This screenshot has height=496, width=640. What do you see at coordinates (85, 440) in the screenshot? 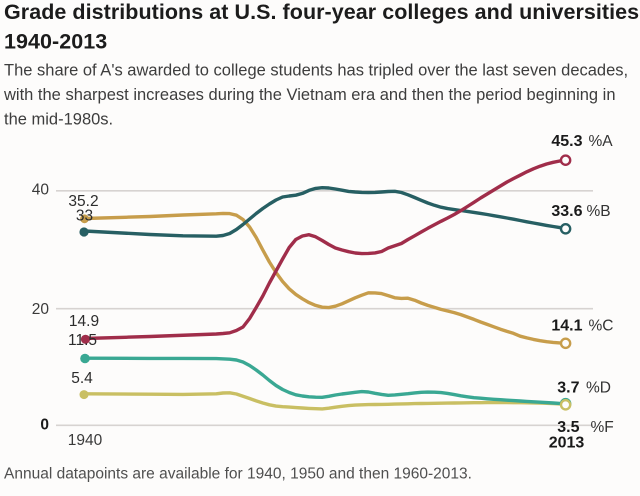
I see `svg-text: 1940` at bounding box center [85, 440].